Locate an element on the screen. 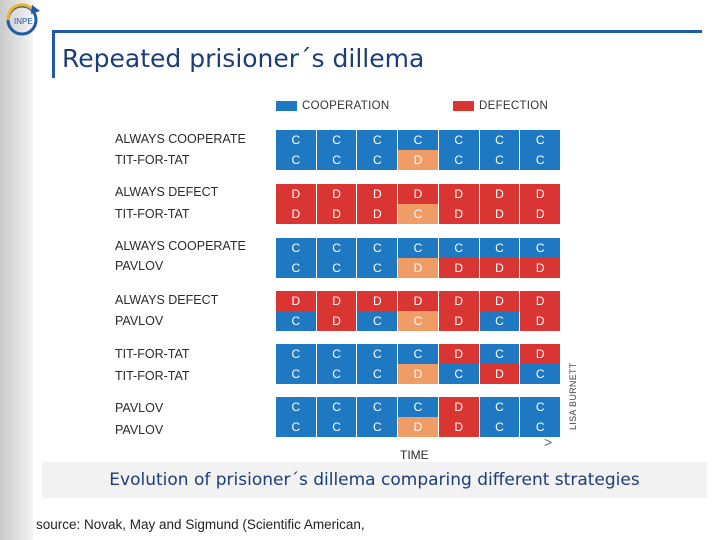 The width and height of the screenshot is (720, 540). time-arrow-icon: > is located at coordinates (548, 442).